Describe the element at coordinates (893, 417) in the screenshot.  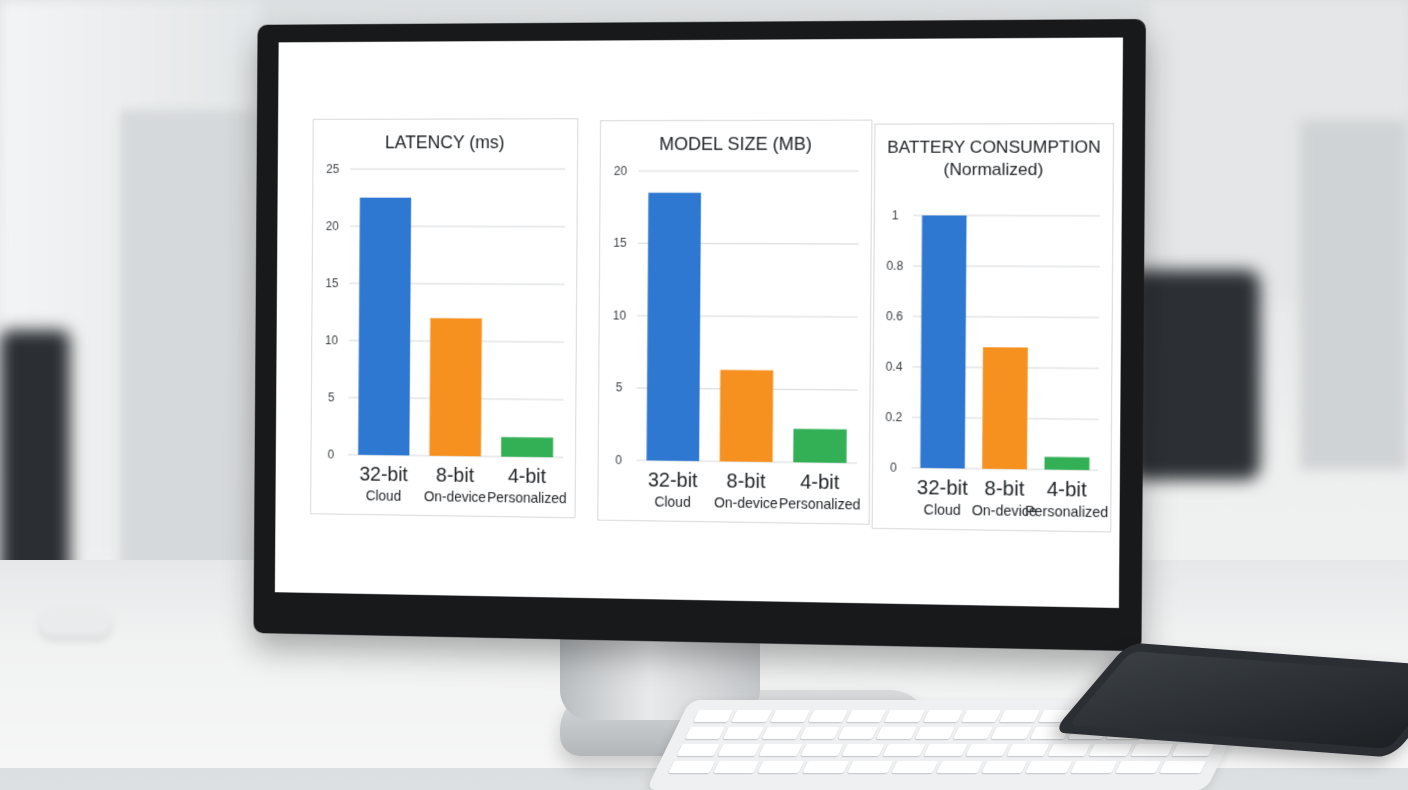
I see `y-tick-label: 0.2` at that location.